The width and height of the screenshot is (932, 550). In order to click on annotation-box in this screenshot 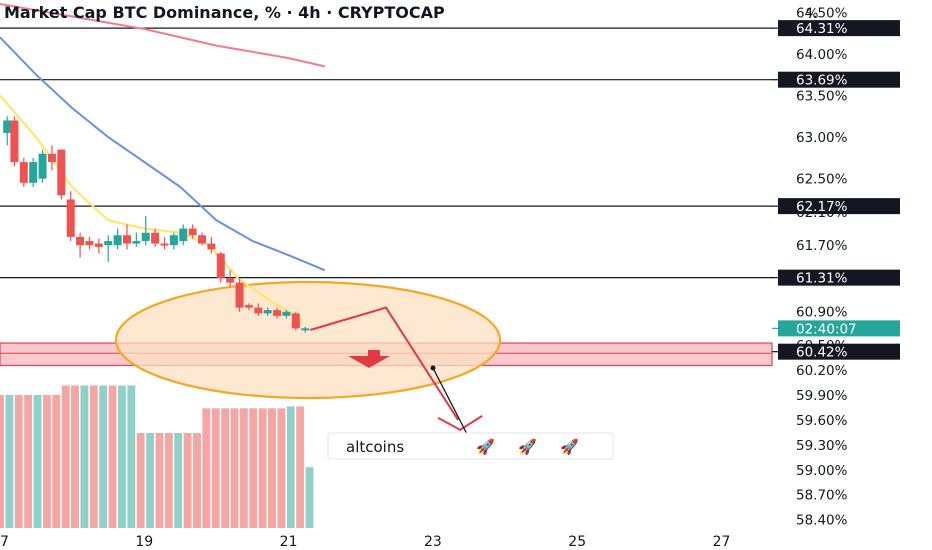, I will do `click(470, 446)`.